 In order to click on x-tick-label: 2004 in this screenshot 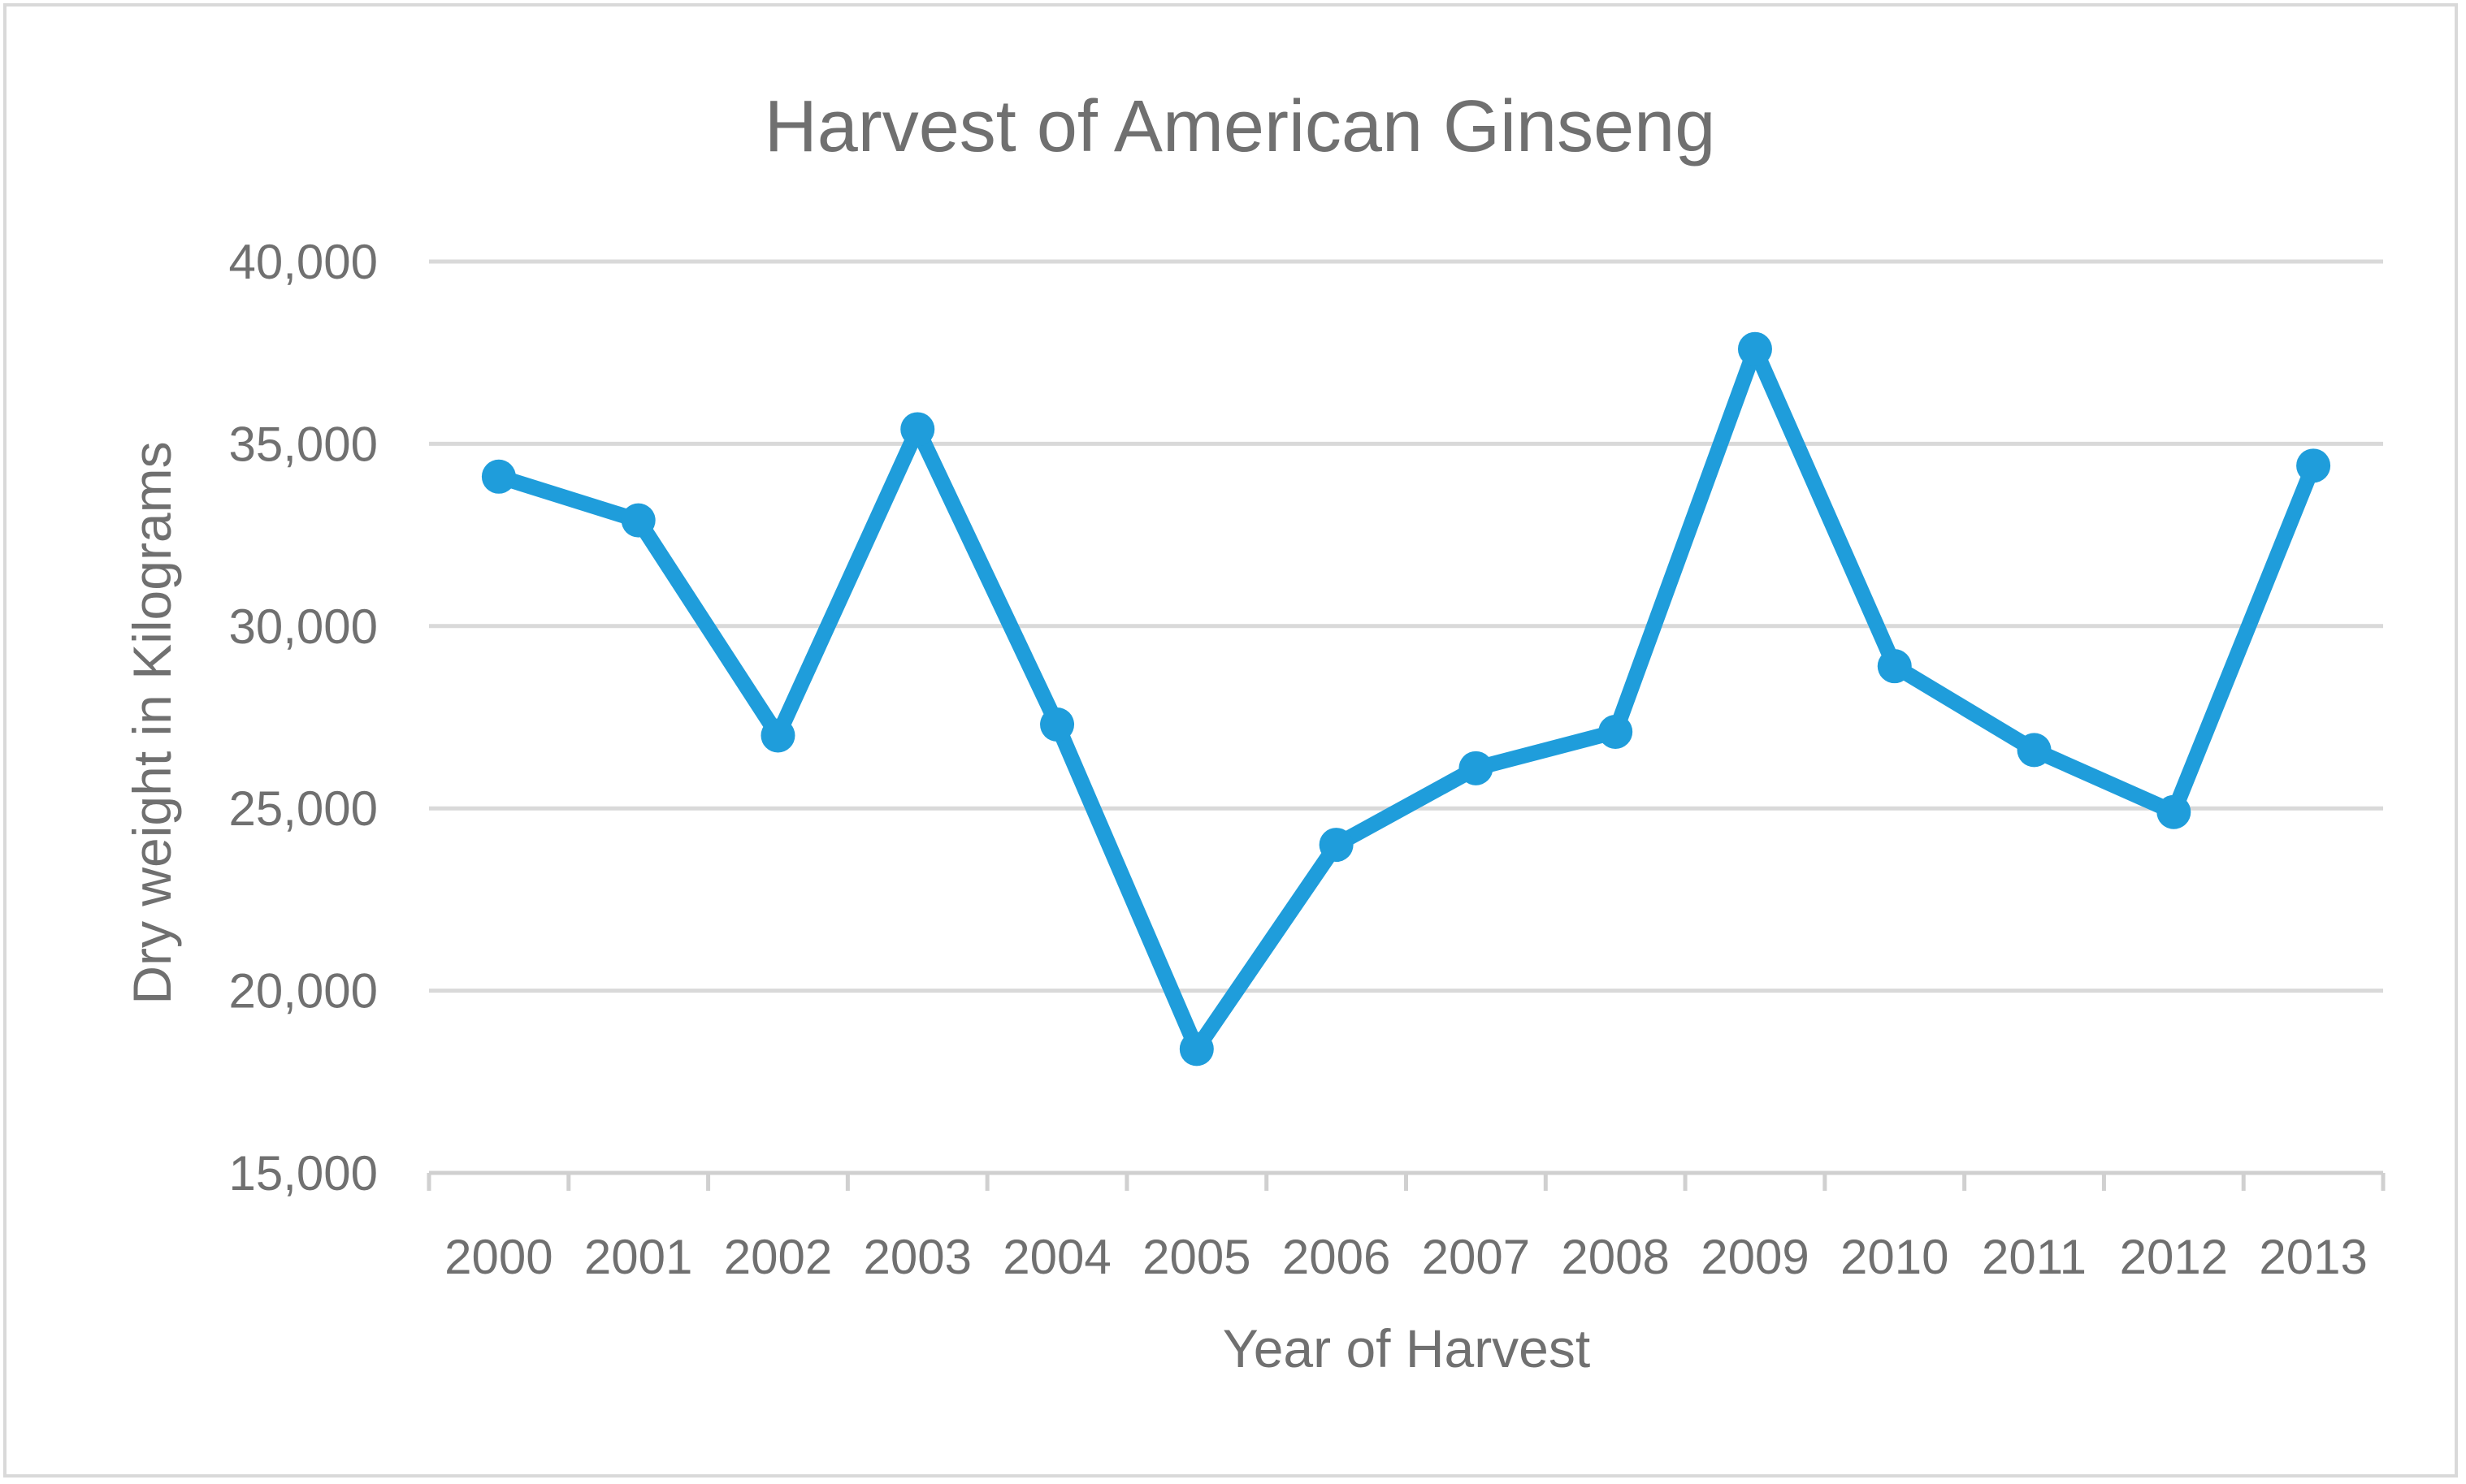, I will do `click(1057, 1257)`.